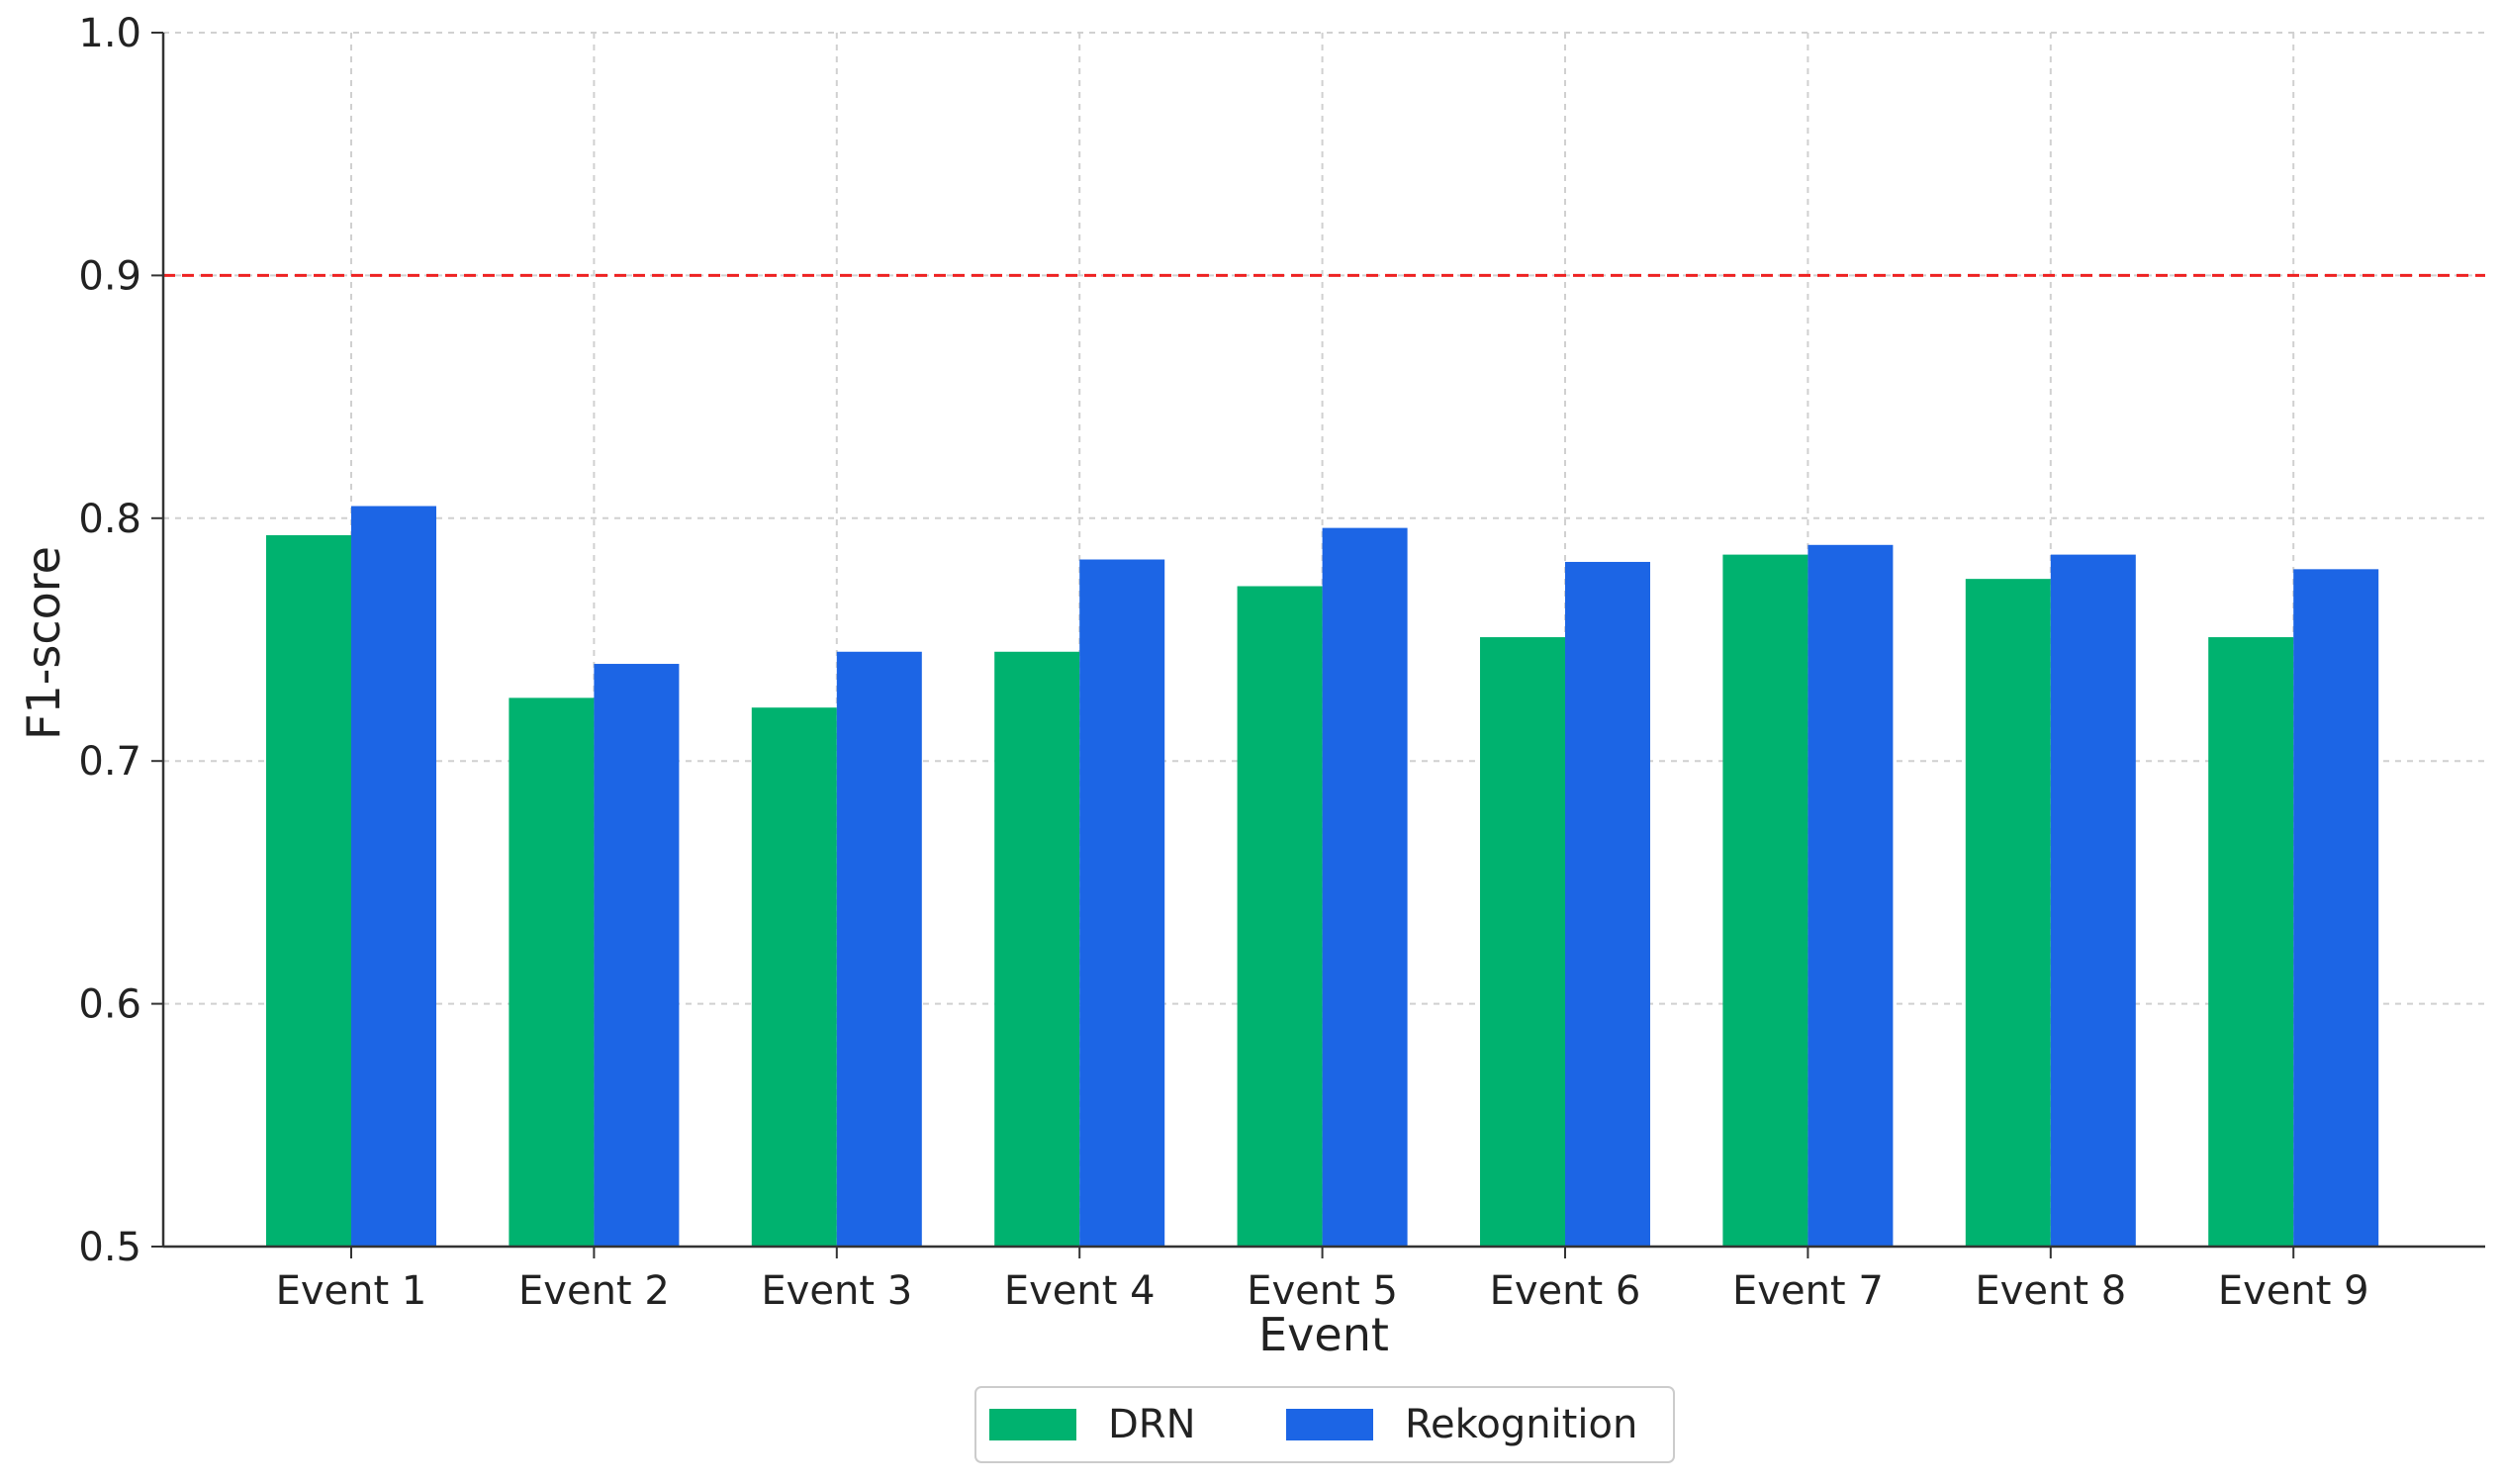  Describe the element at coordinates (1808, 1291) in the screenshot. I see `x-tick-label: Event 7` at that location.